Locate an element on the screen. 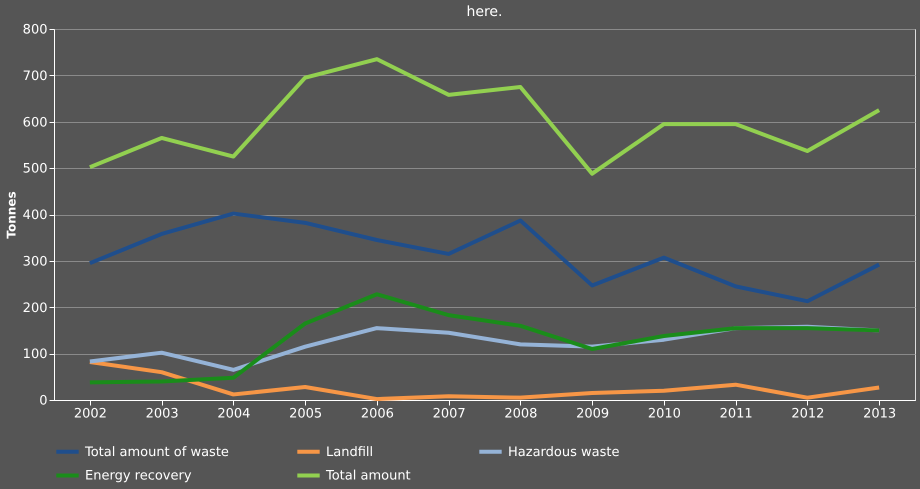 This screenshot has width=920, height=489. legend-label: Hazardous waste is located at coordinates (564, 452).